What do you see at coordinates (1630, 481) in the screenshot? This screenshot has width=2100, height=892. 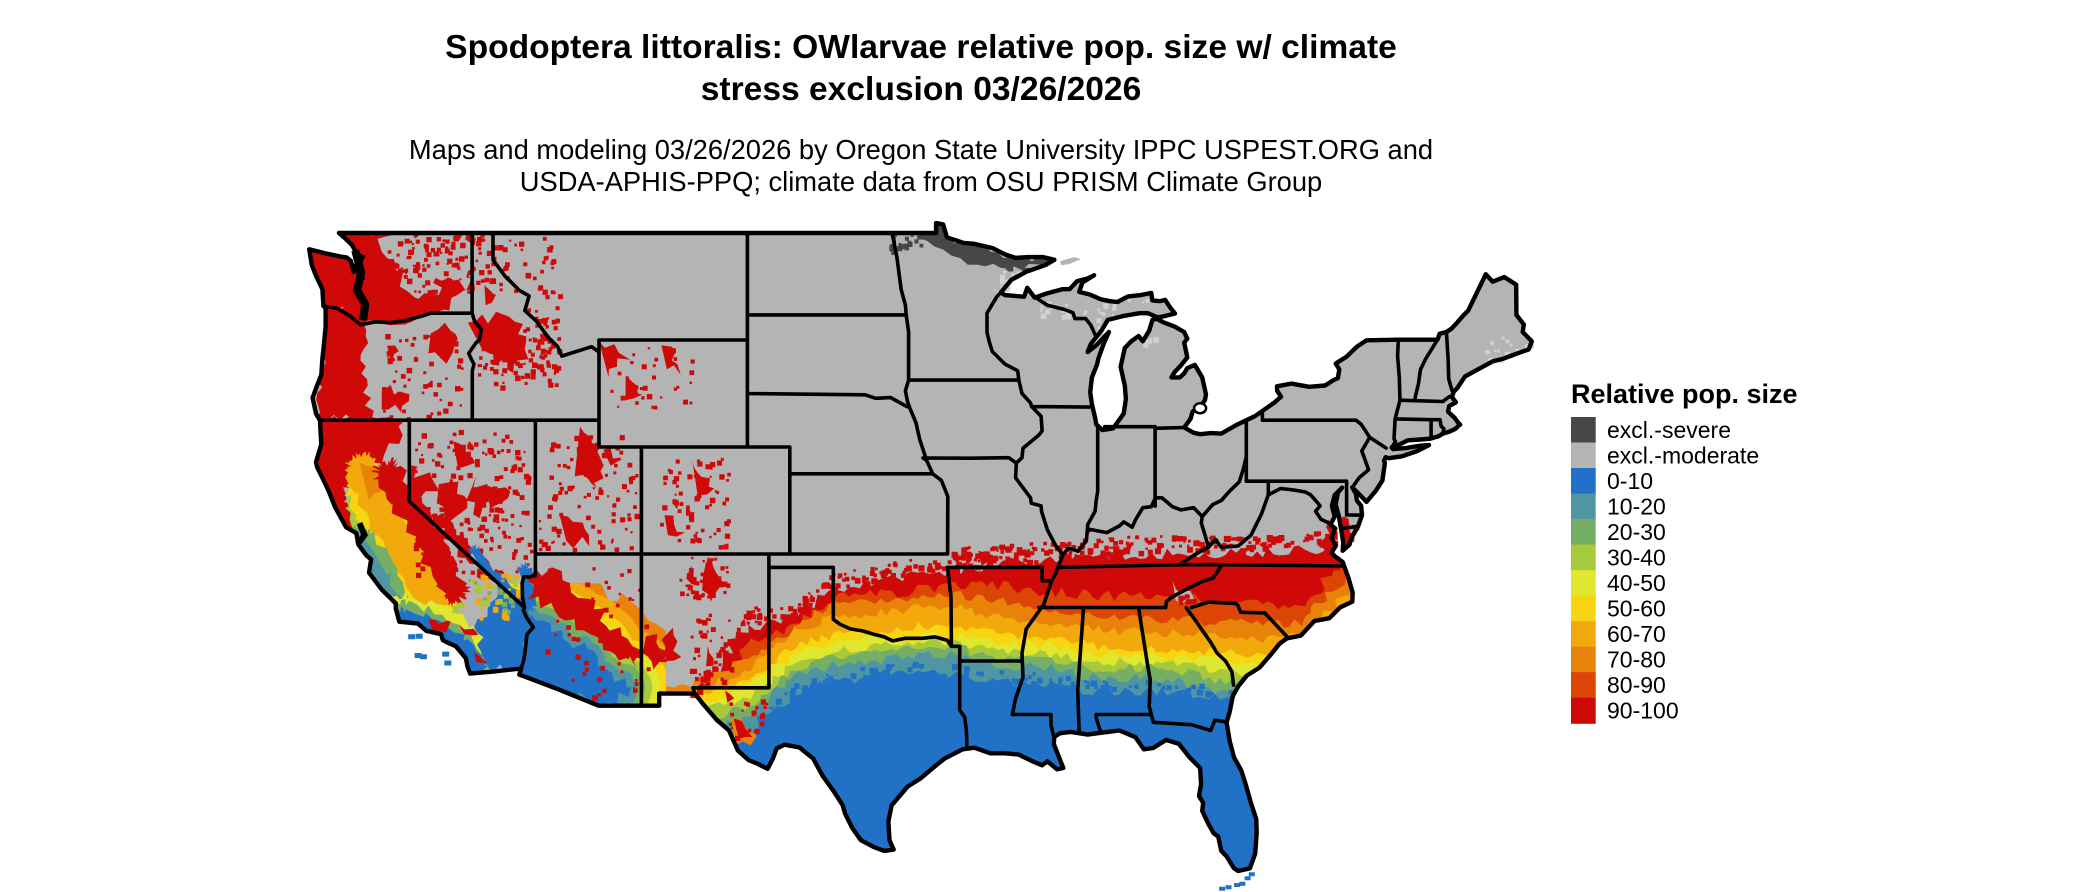 I see `svg-text: 0-10` at bounding box center [1630, 481].